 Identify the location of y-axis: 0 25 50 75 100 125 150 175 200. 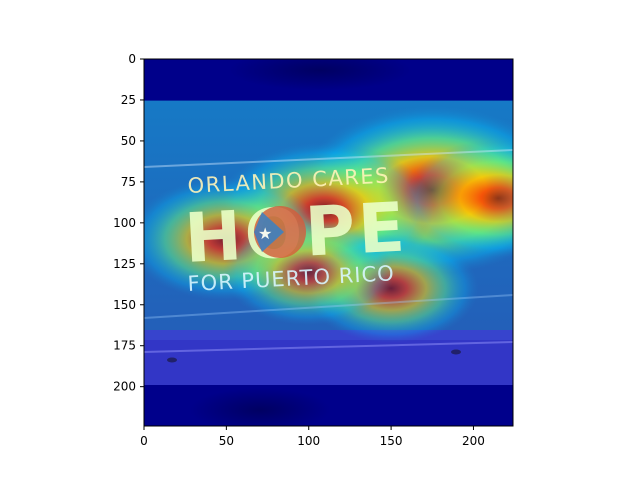
(128, 223).